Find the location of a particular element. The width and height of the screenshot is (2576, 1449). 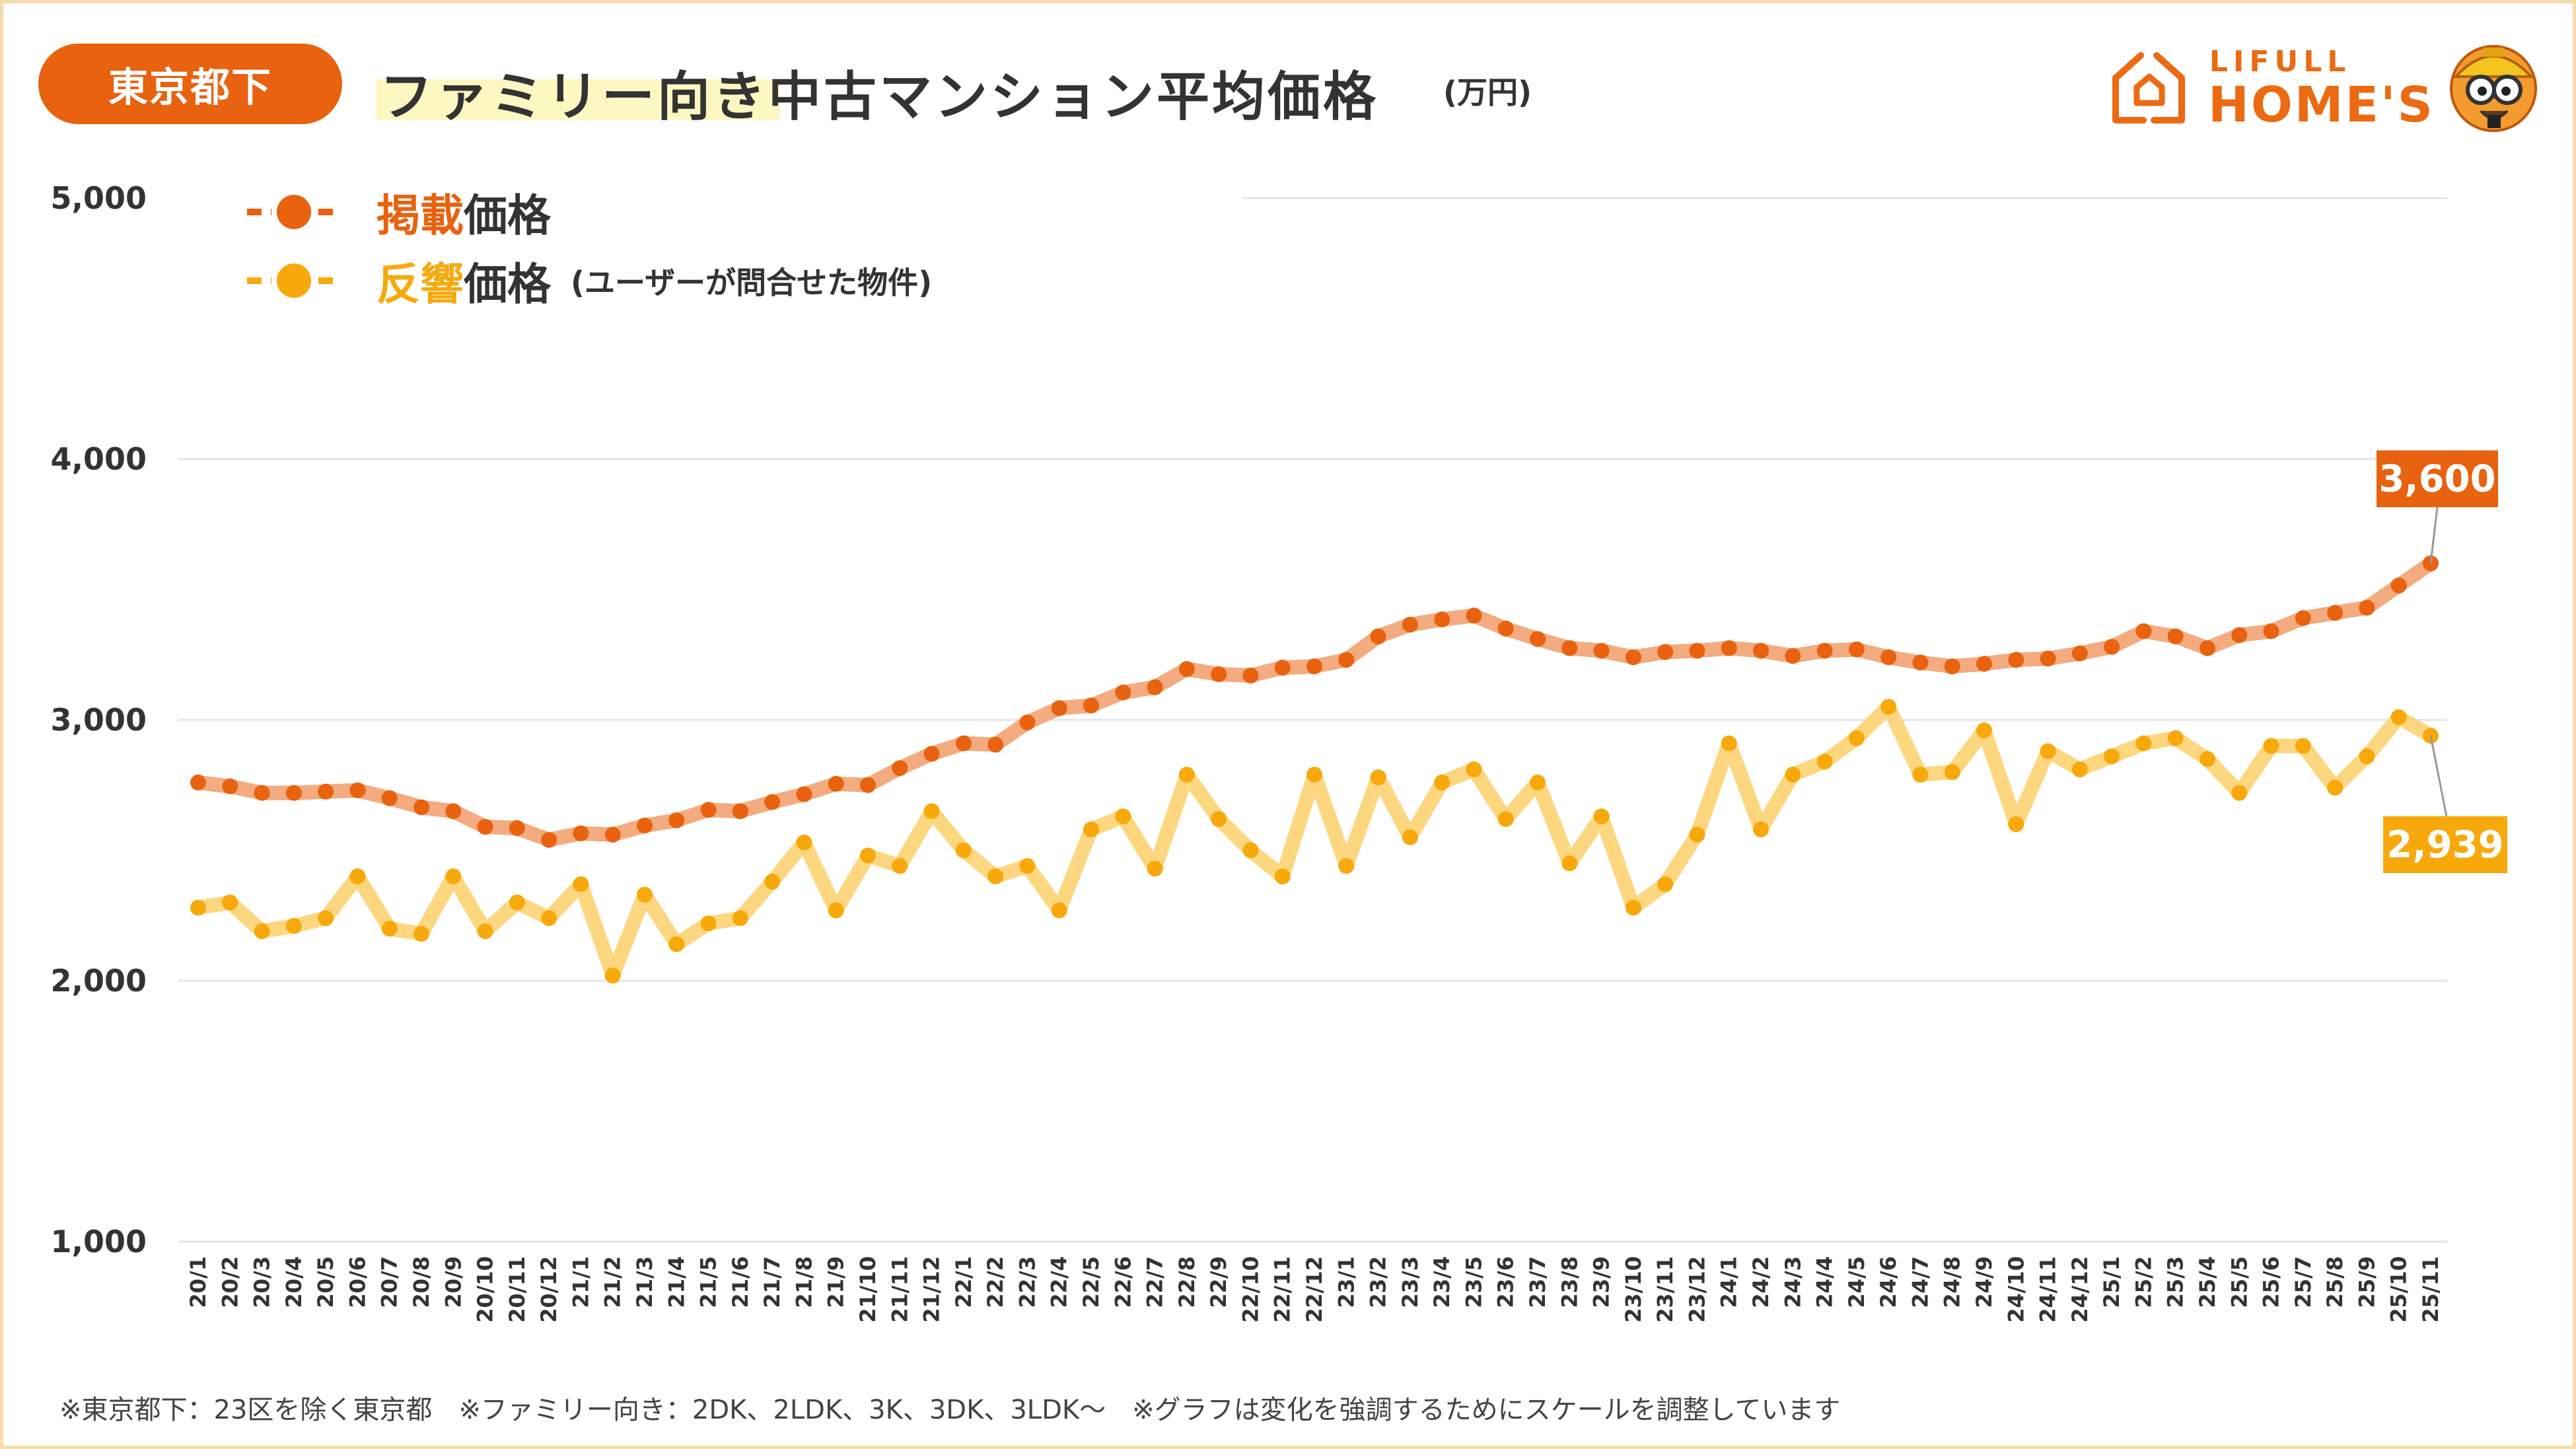

x-tick-label: 22/10 is located at coordinates (1251, 1290).